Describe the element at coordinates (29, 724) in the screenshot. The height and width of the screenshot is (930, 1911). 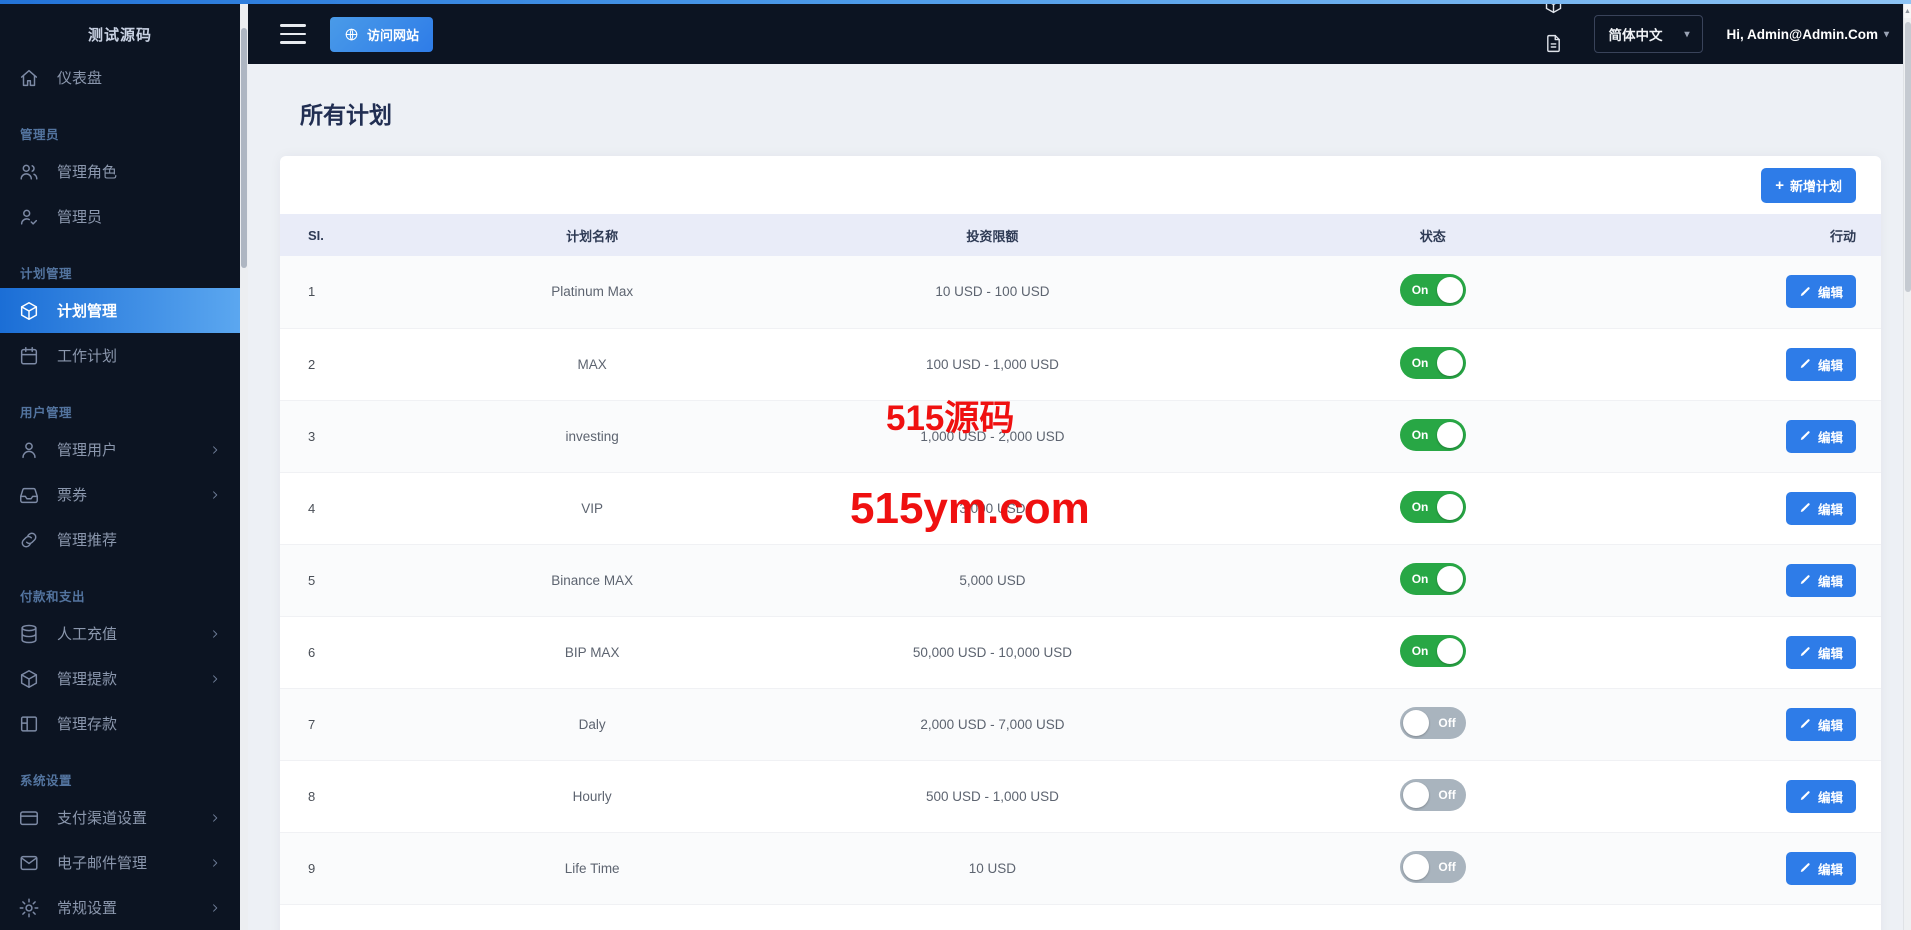
I see `layout-icon` at that location.